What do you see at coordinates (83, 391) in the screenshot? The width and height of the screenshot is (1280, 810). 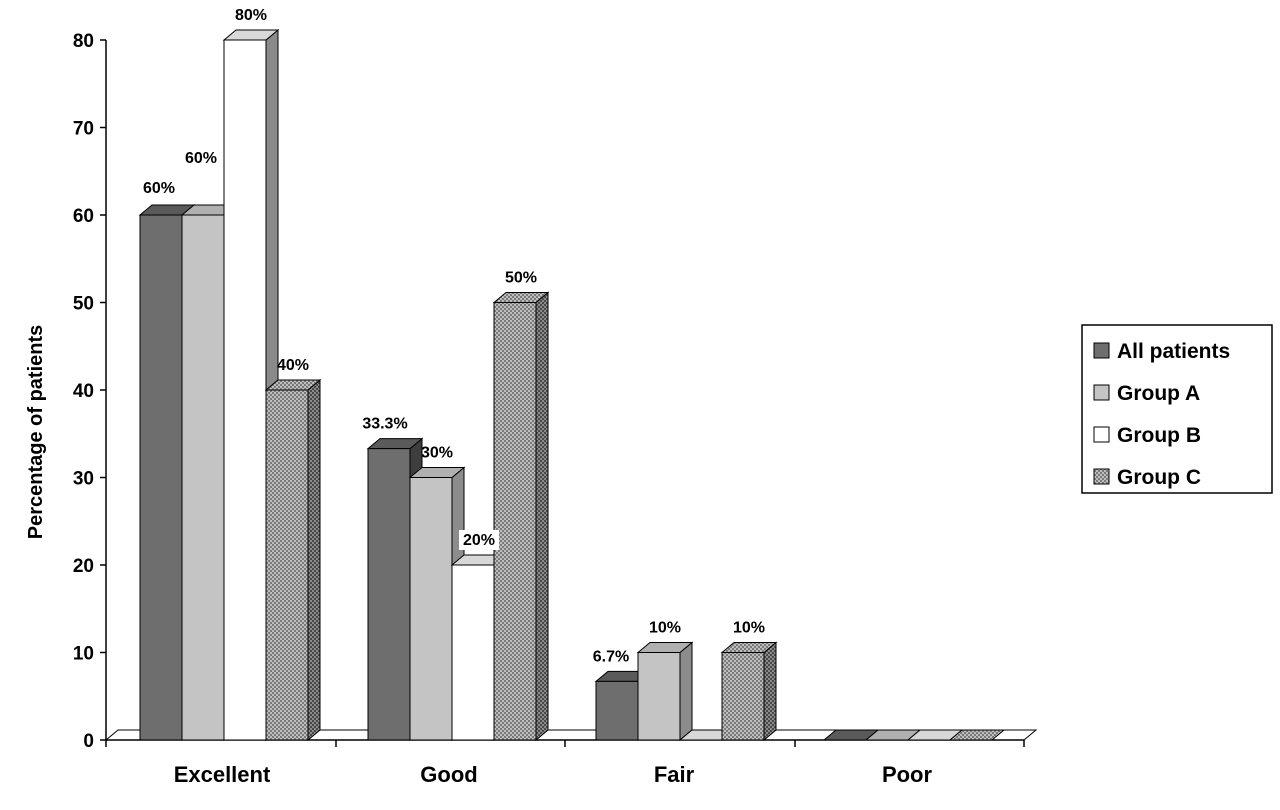 I see `y-tick-label: 40` at bounding box center [83, 391].